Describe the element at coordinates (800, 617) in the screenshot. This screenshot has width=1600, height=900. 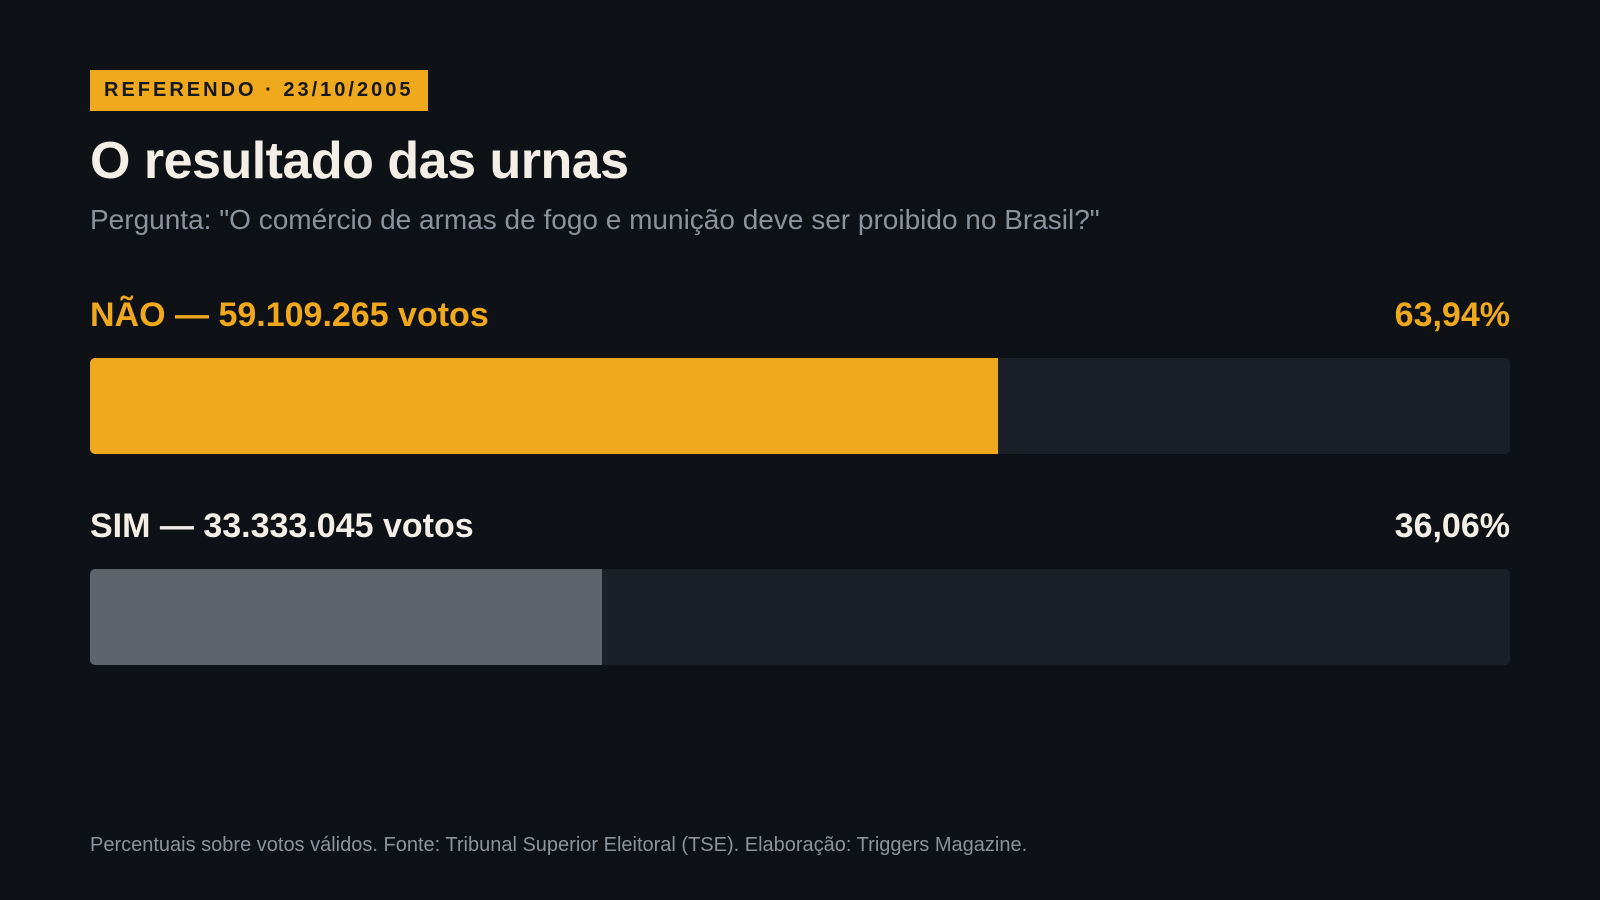
I see `result-sim-track` at that location.